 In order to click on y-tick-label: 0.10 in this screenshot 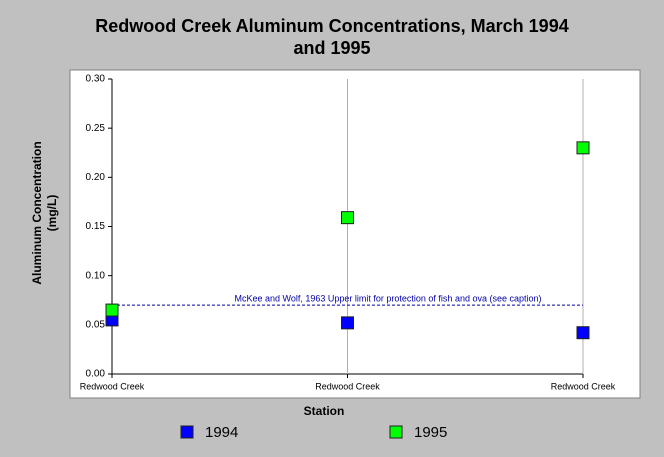, I will do `click(96, 275)`.